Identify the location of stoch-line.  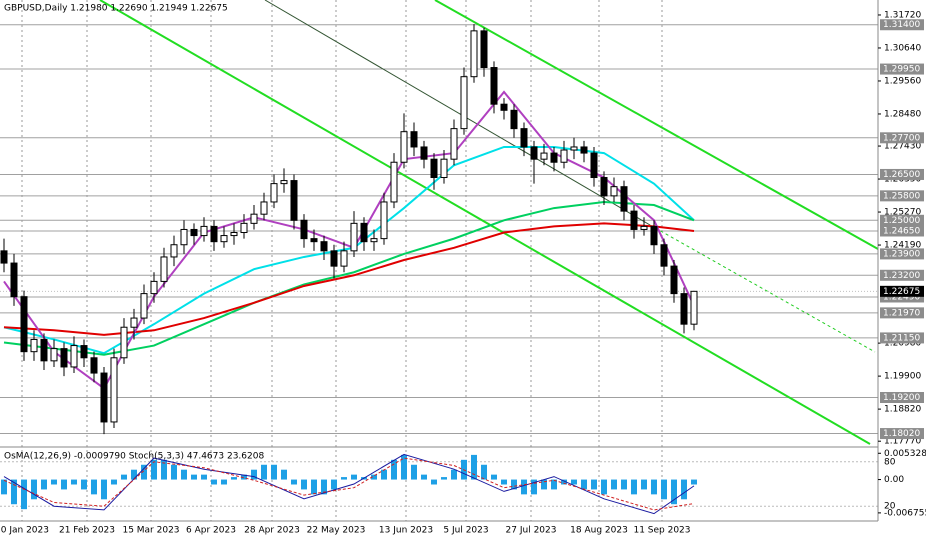
(349, 484).